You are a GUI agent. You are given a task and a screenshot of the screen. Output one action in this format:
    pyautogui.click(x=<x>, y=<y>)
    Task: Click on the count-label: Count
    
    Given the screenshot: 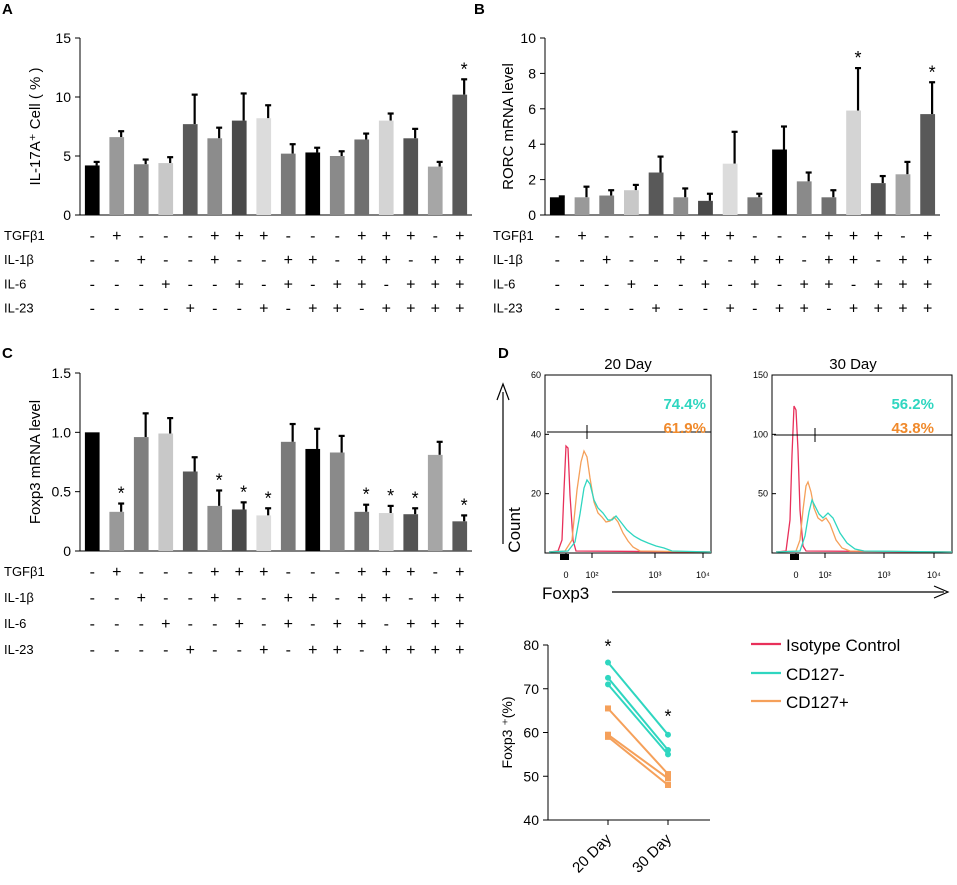 What is the action you would take?
    pyautogui.click(x=514, y=530)
    